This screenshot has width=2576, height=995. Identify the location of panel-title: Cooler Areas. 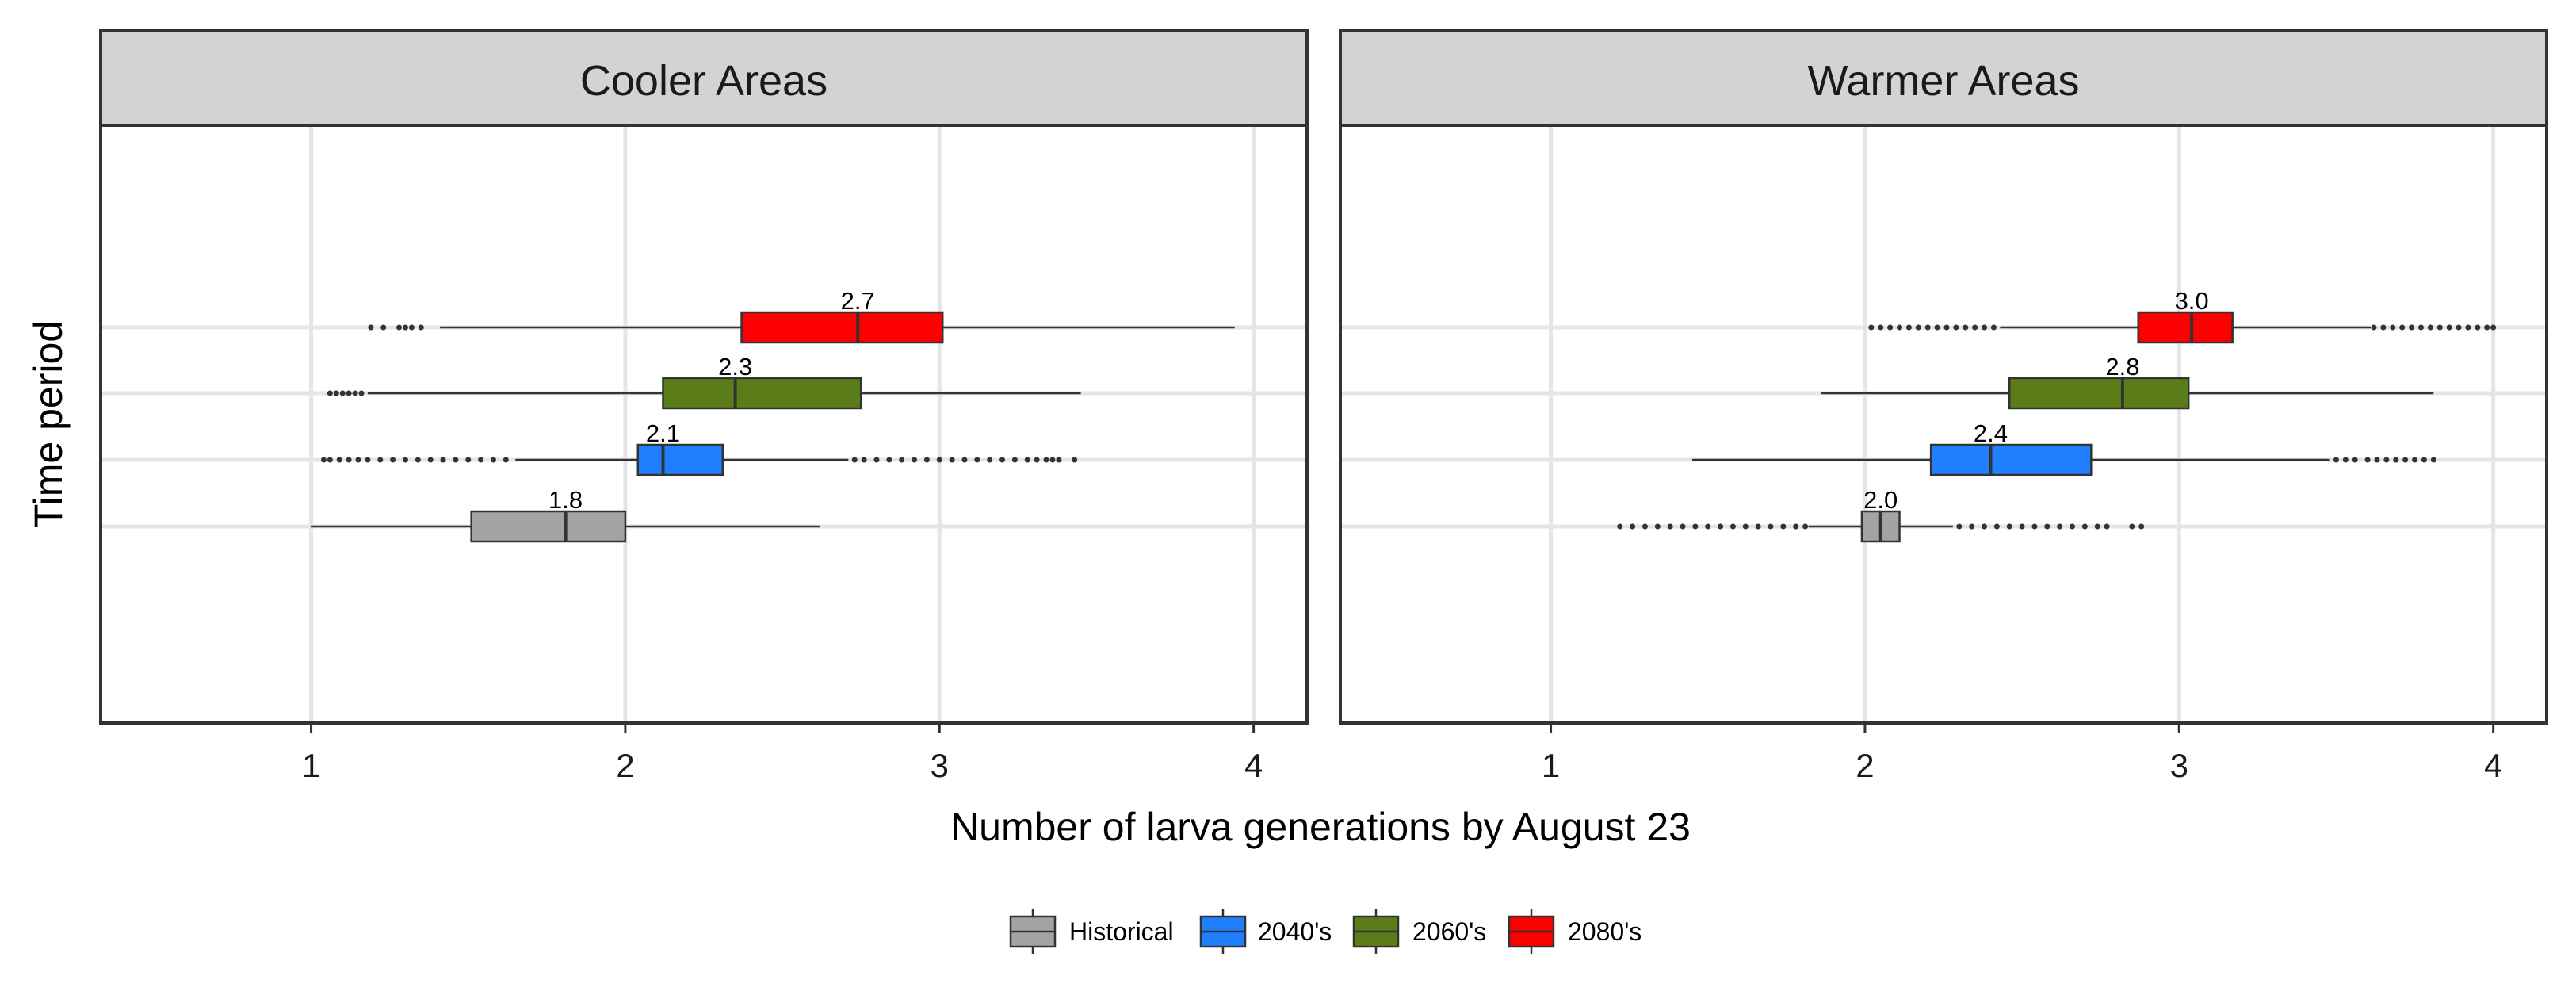
(703, 81).